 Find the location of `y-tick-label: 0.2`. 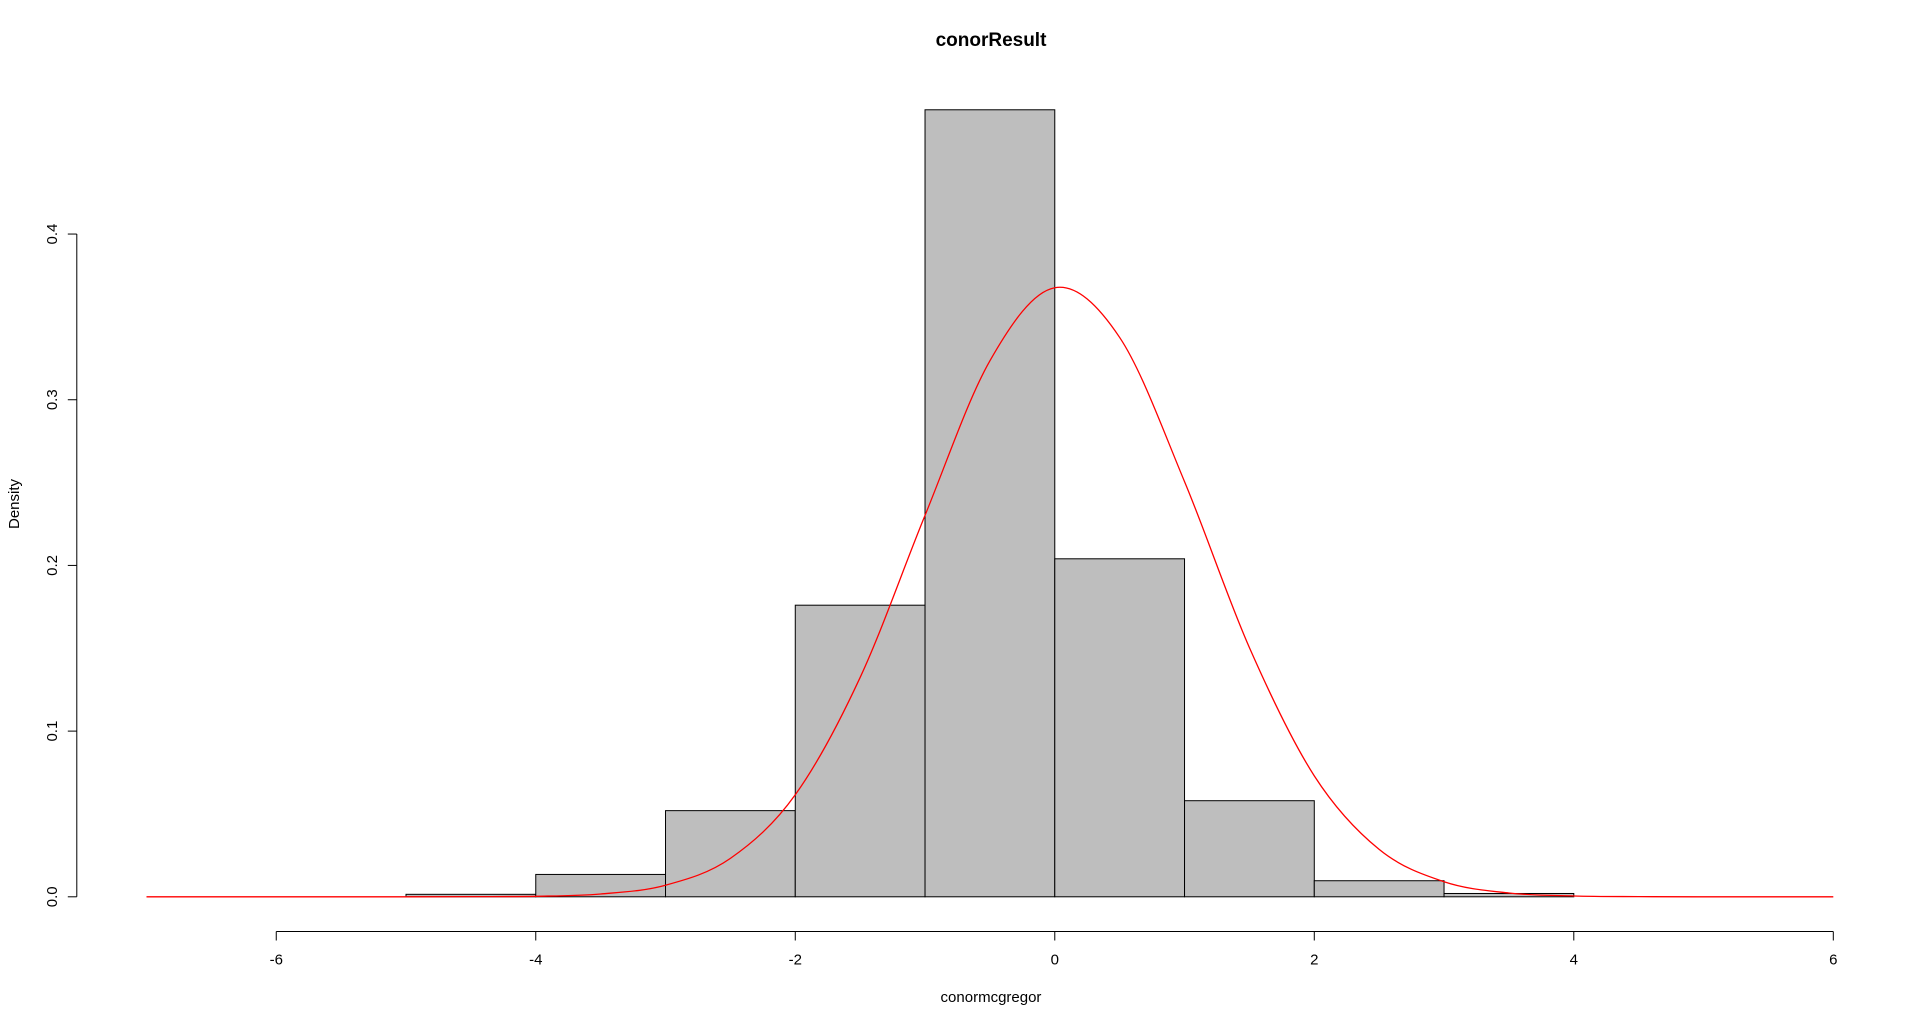

y-tick-label: 0.2 is located at coordinates (52, 565).